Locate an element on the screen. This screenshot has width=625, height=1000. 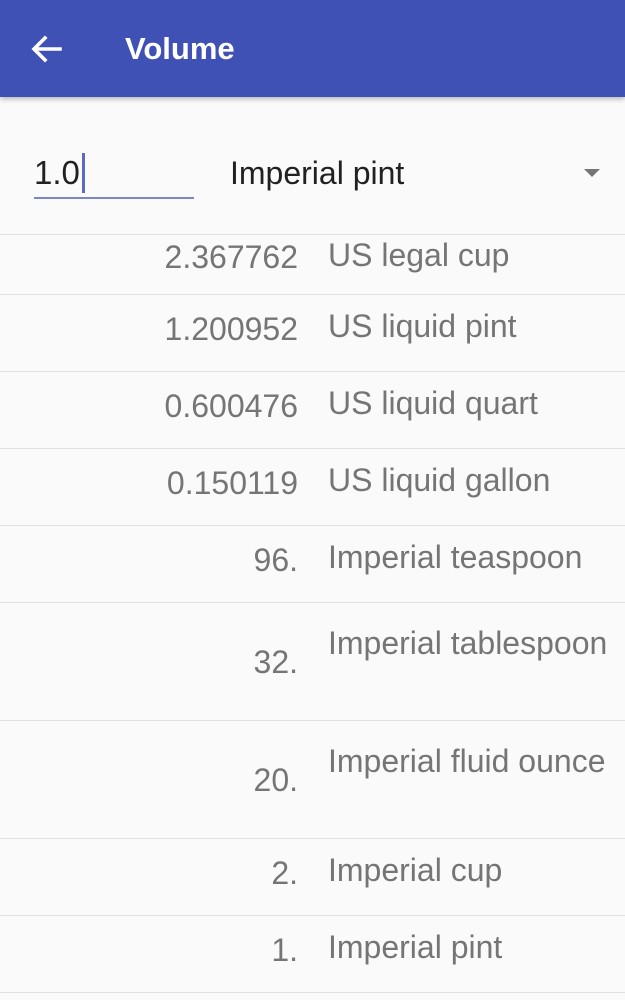
result-value: 0.600476 is located at coordinates (231, 406).